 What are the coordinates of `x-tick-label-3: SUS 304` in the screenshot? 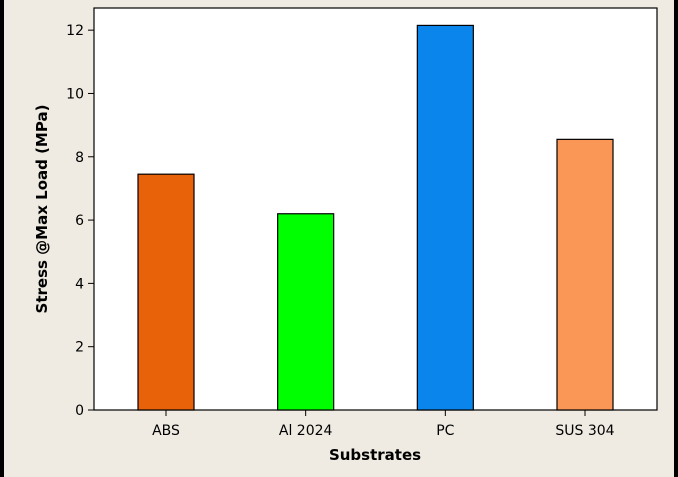 It's located at (584, 431).